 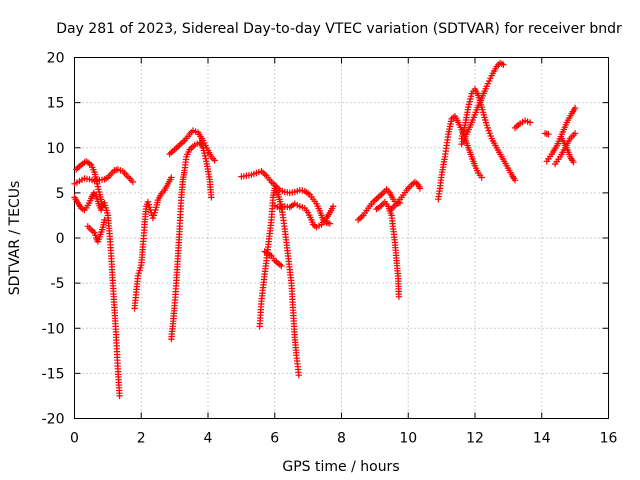 I want to click on y-tick-label: -5, so click(x=58, y=284).